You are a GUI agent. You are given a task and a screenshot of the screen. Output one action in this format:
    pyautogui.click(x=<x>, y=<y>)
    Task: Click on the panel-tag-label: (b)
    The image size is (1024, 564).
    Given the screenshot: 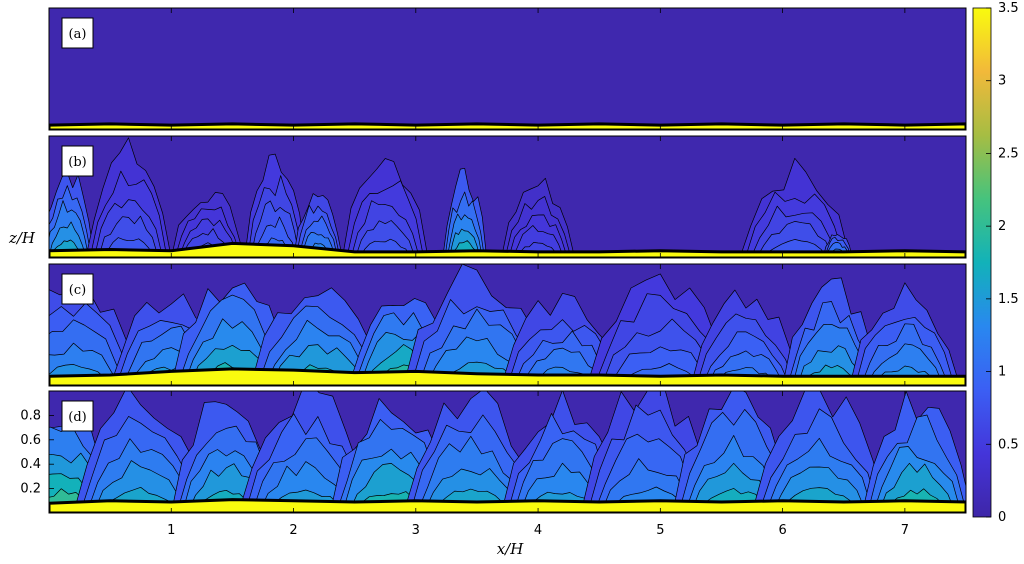 What is the action you would take?
    pyautogui.click(x=77, y=162)
    